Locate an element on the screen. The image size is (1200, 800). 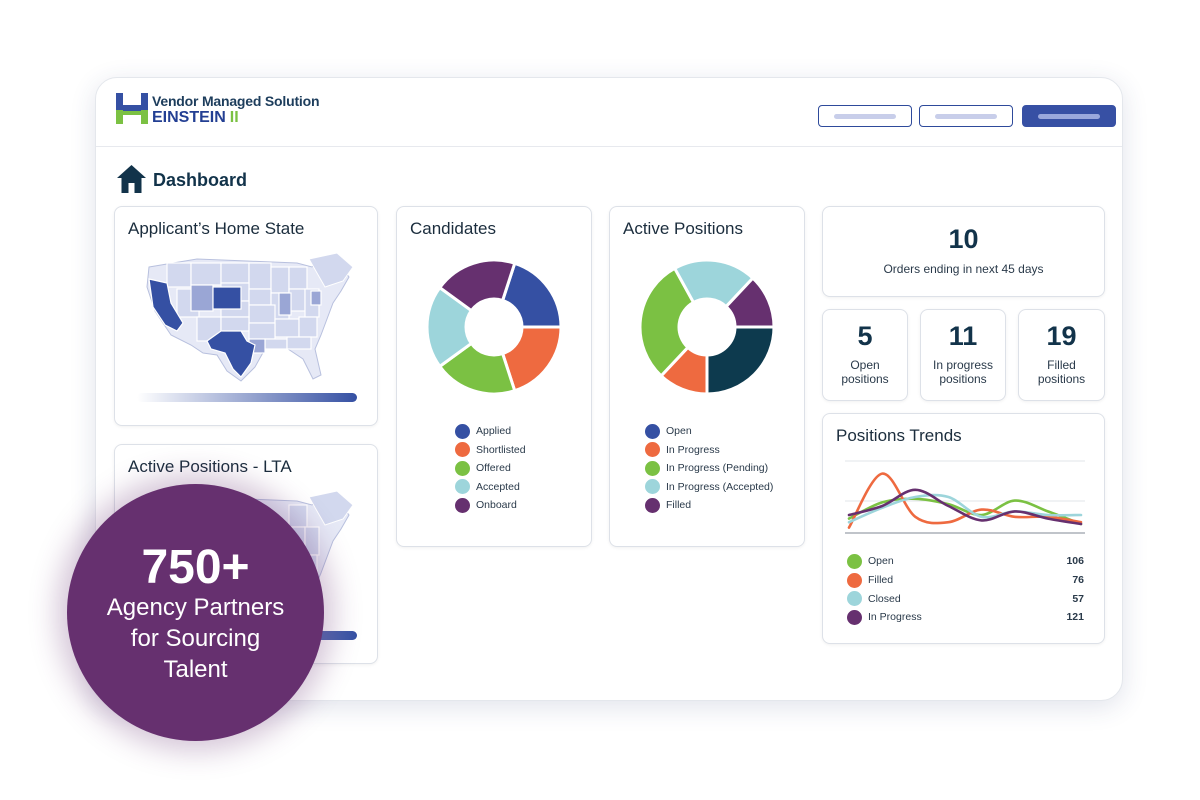
us-map-icon is located at coordinates (247, 319).